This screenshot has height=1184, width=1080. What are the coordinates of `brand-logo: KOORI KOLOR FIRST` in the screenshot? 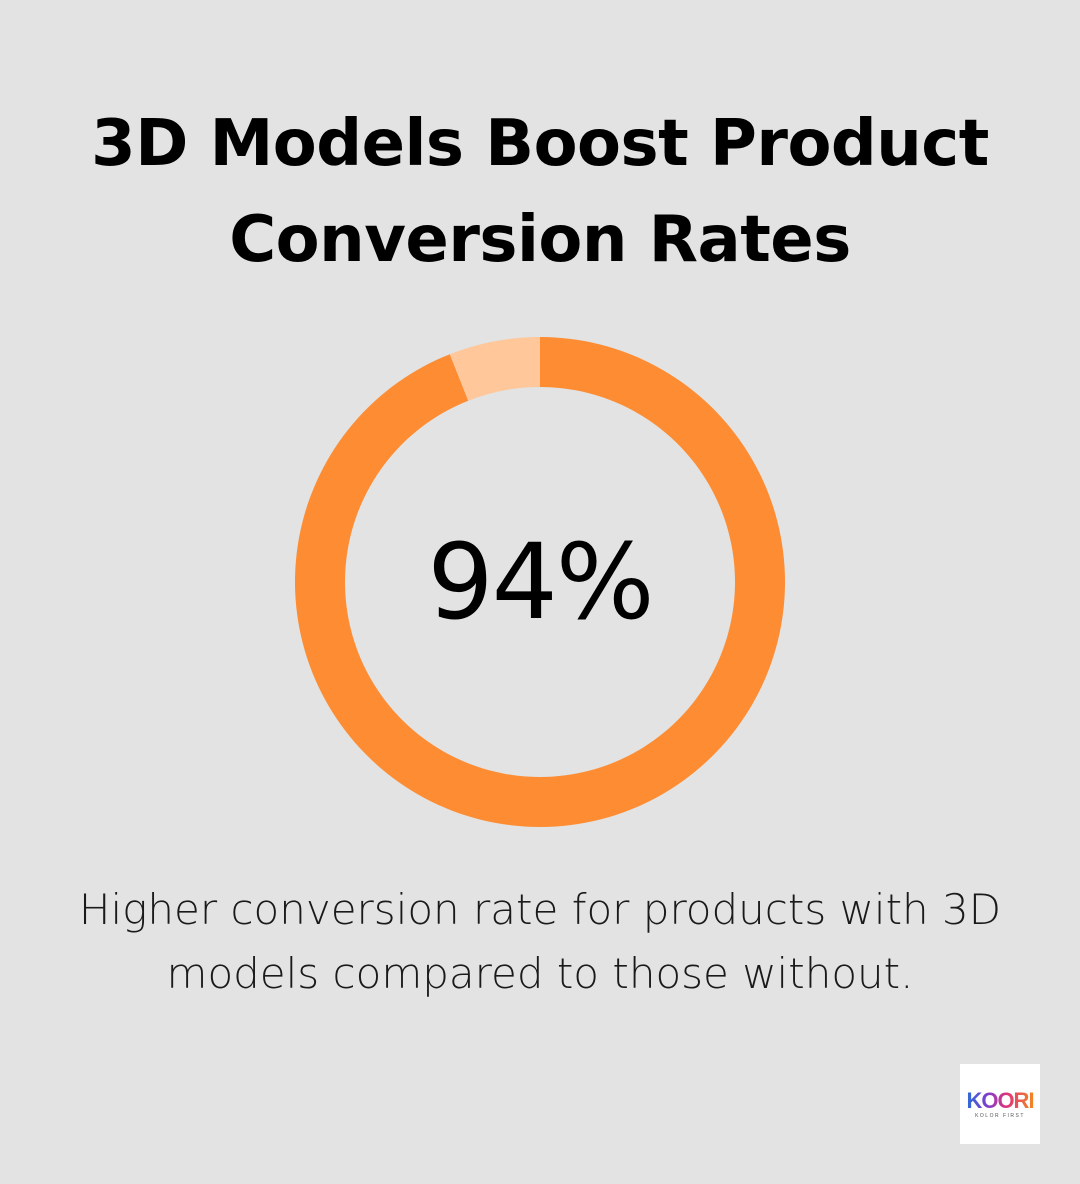 It's located at (1000, 1104).